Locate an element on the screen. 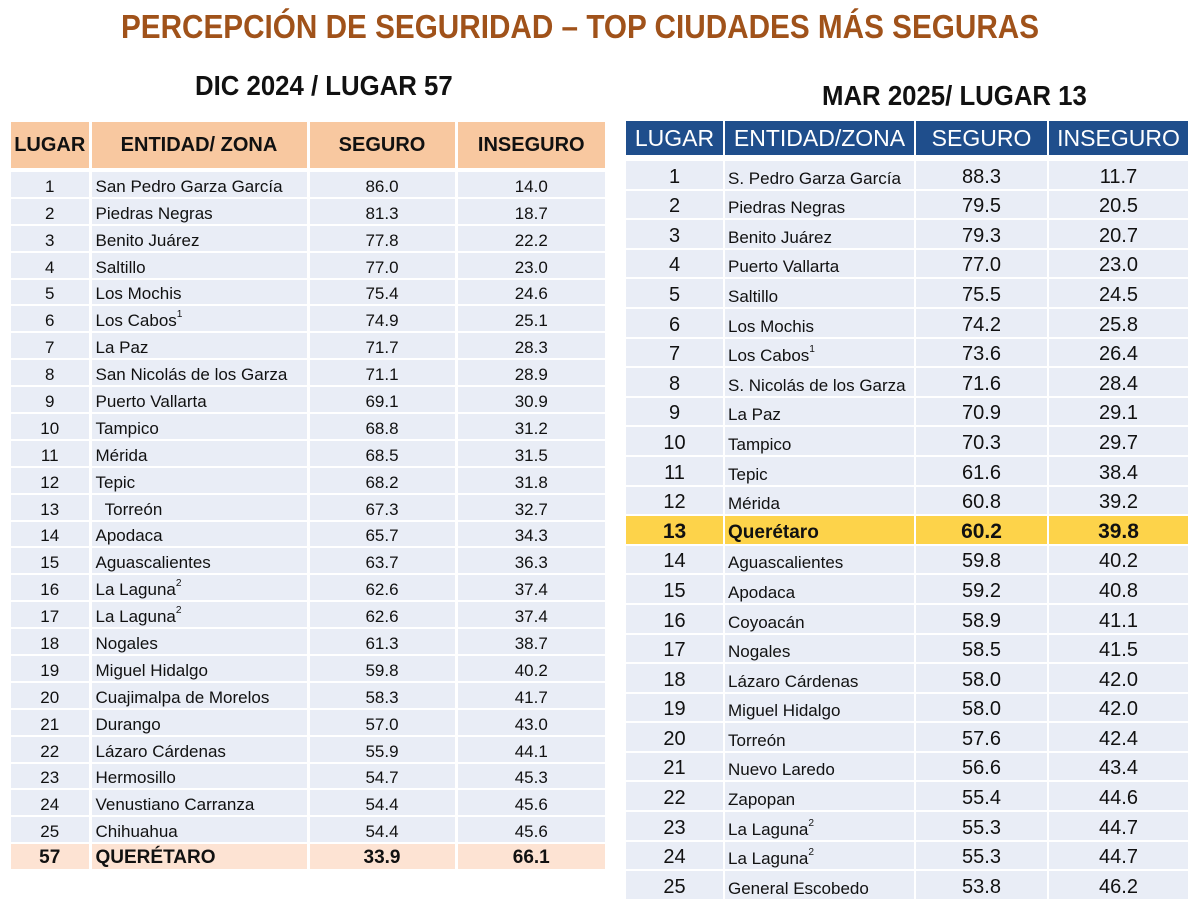 This screenshot has width=1200, height=911. inseguro-cell: 42.4 is located at coordinates (1118, 737).